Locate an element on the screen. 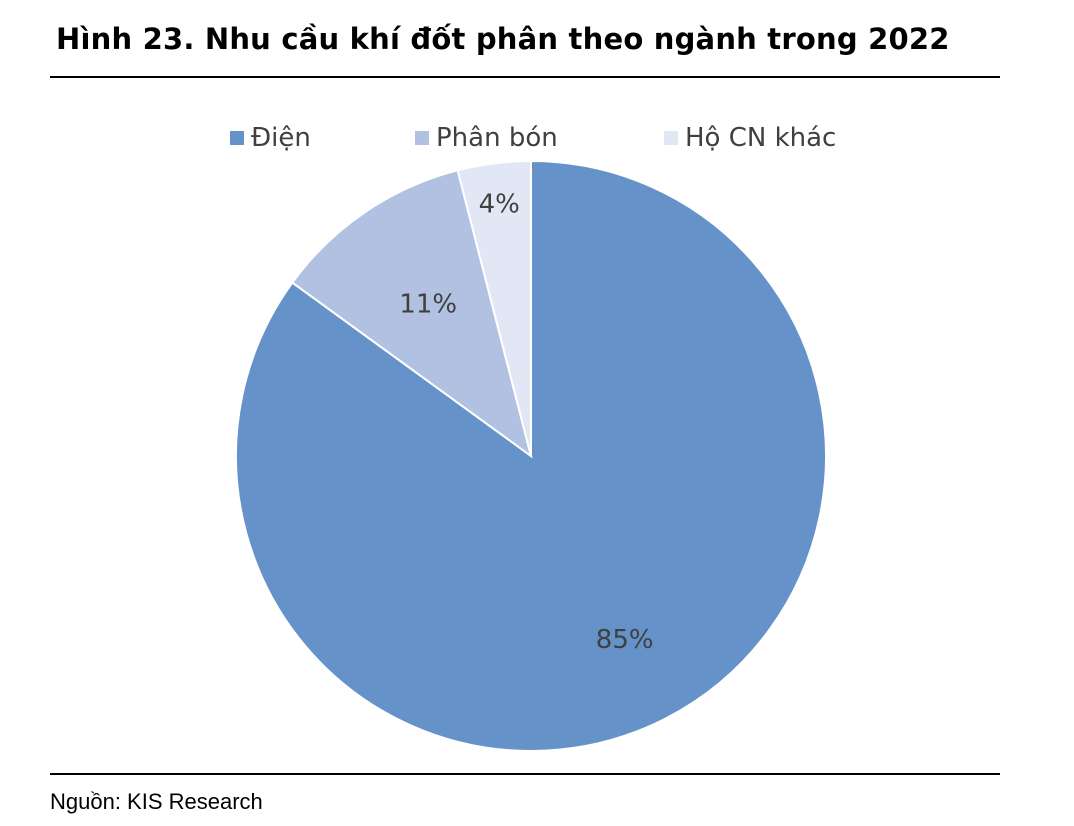 This screenshot has width=1074, height=826. source-divider is located at coordinates (525, 774).